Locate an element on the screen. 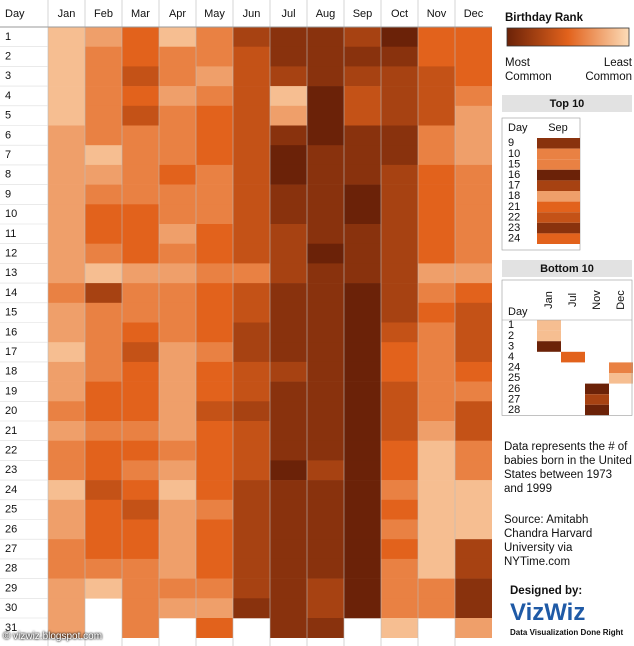 This screenshot has width=634, height=646. bottom10-frame is located at coordinates (567, 347).